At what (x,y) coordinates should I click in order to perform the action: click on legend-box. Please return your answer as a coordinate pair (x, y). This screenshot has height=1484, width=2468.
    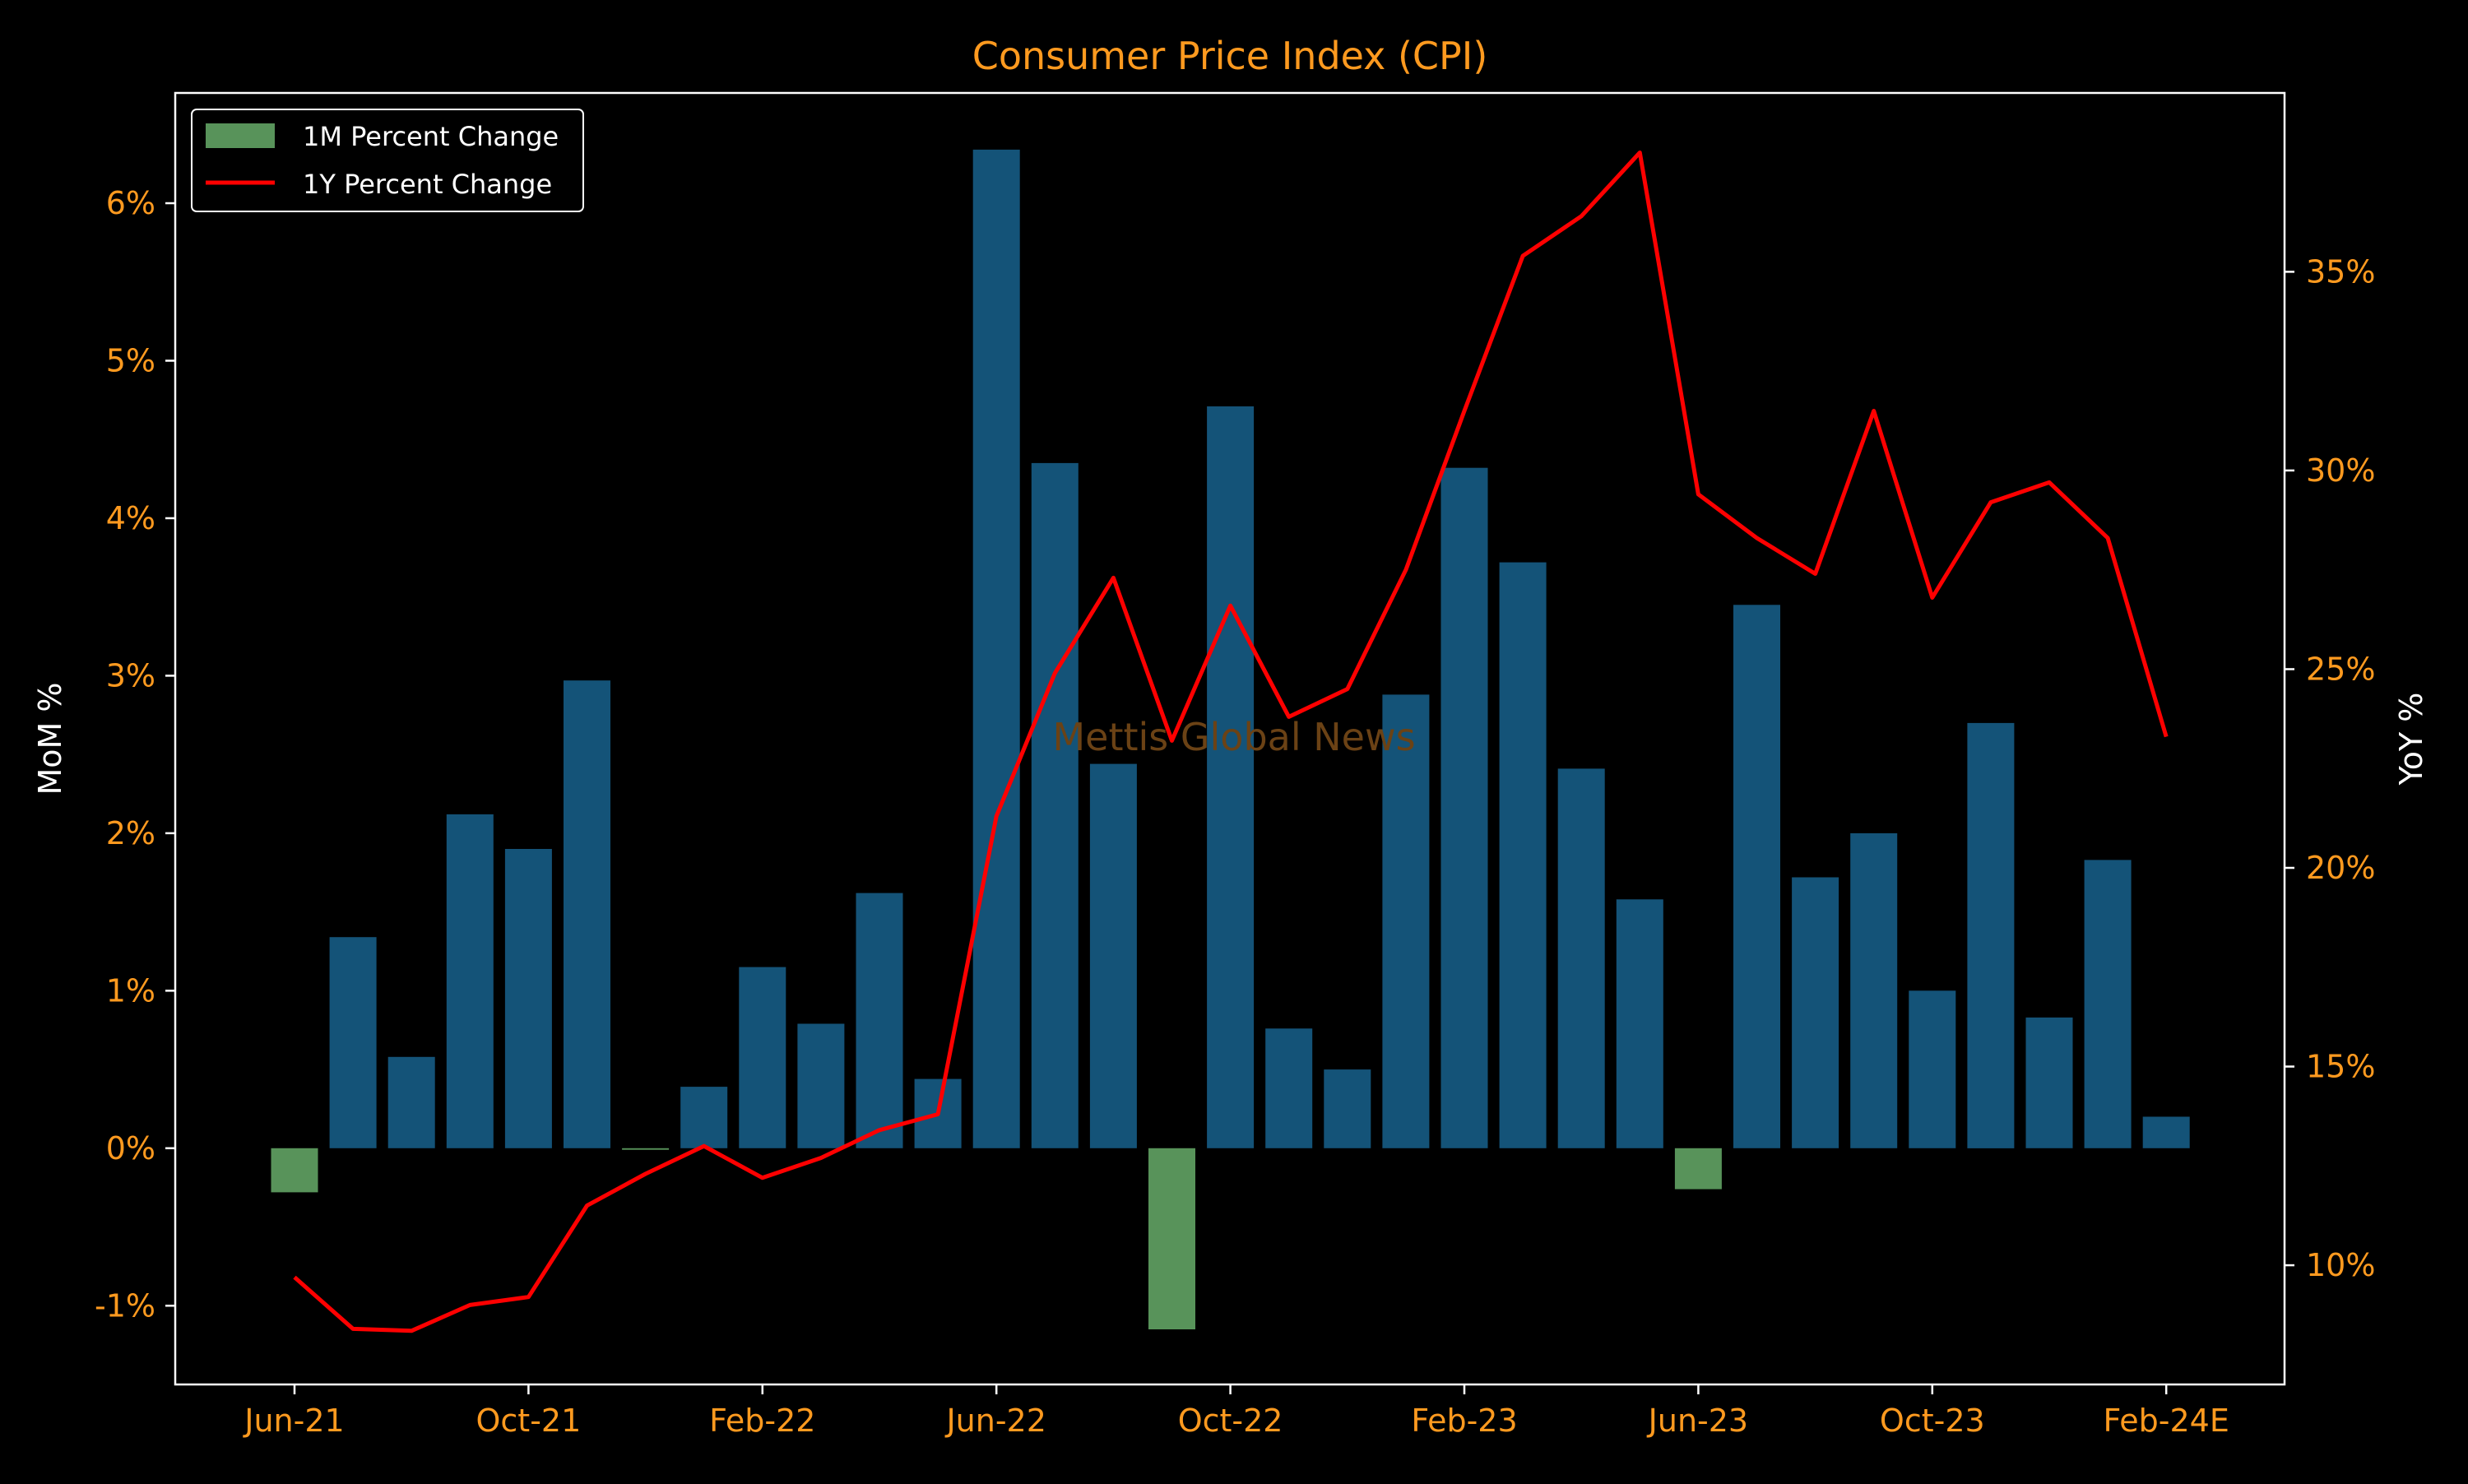
    Looking at the image, I should click on (387, 160).